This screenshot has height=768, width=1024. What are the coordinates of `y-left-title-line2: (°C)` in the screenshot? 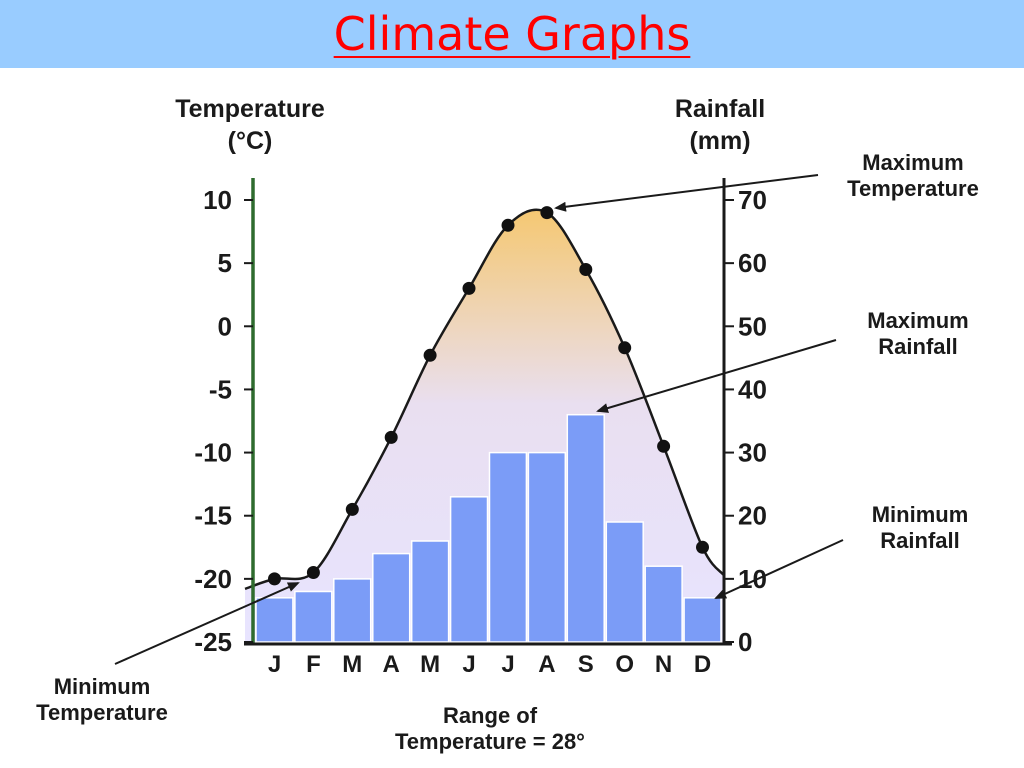 It's located at (250, 141).